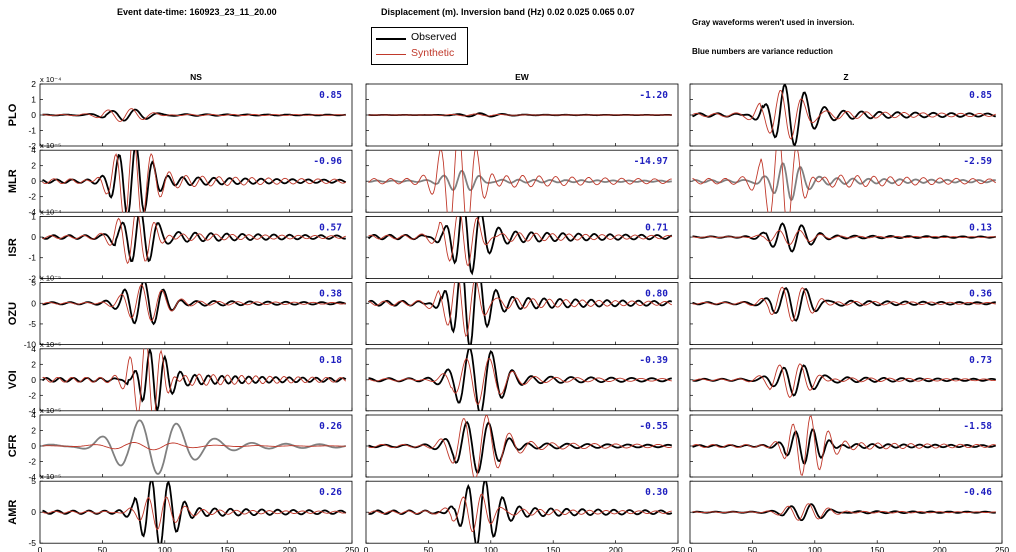 This screenshot has height=552, width=1016. Describe the element at coordinates (522, 77) in the screenshot. I see `column-header-ew: EW` at that location.